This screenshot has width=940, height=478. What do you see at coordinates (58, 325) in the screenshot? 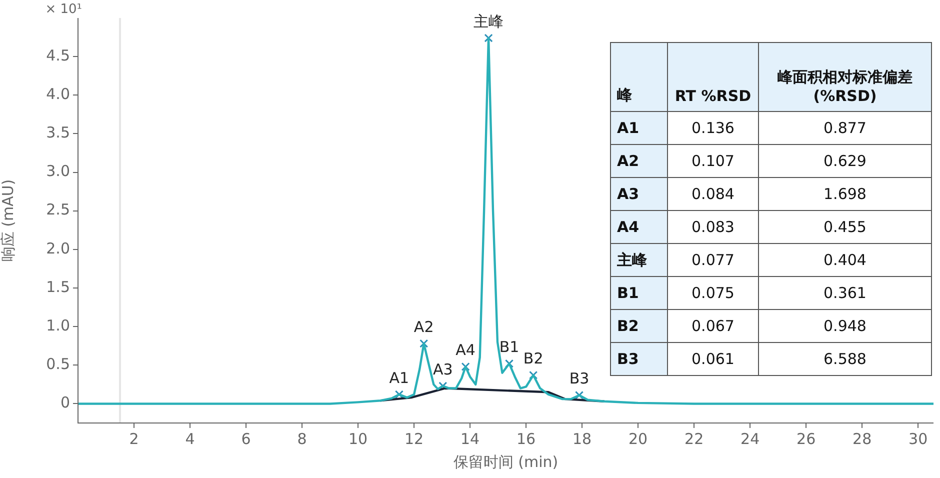
I see `y-tick-label: 1.0` at bounding box center [58, 325].